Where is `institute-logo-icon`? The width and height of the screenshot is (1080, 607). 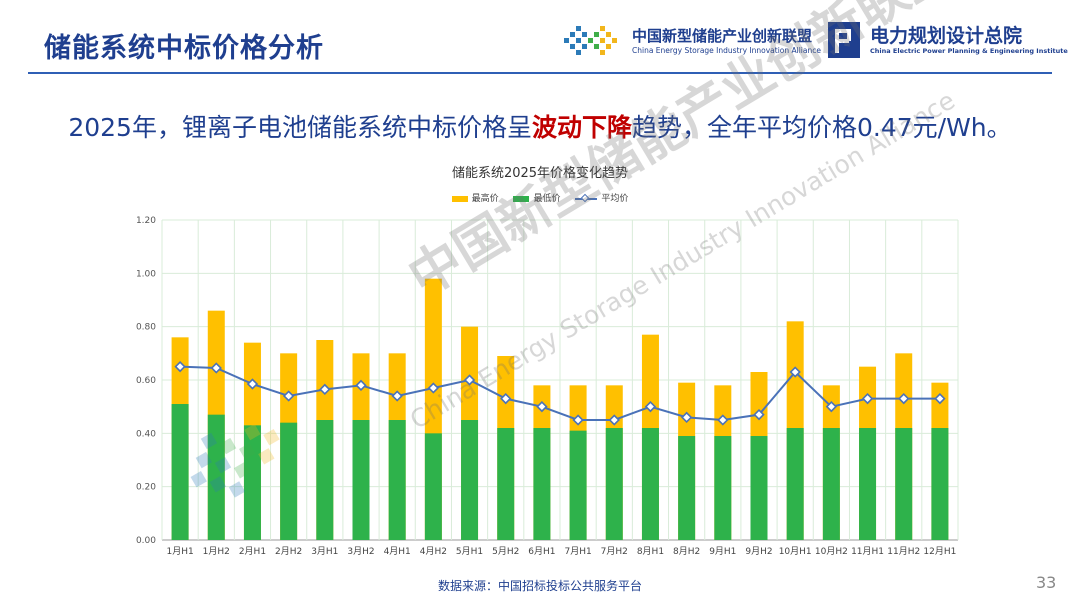 institute-logo-icon is located at coordinates (844, 40).